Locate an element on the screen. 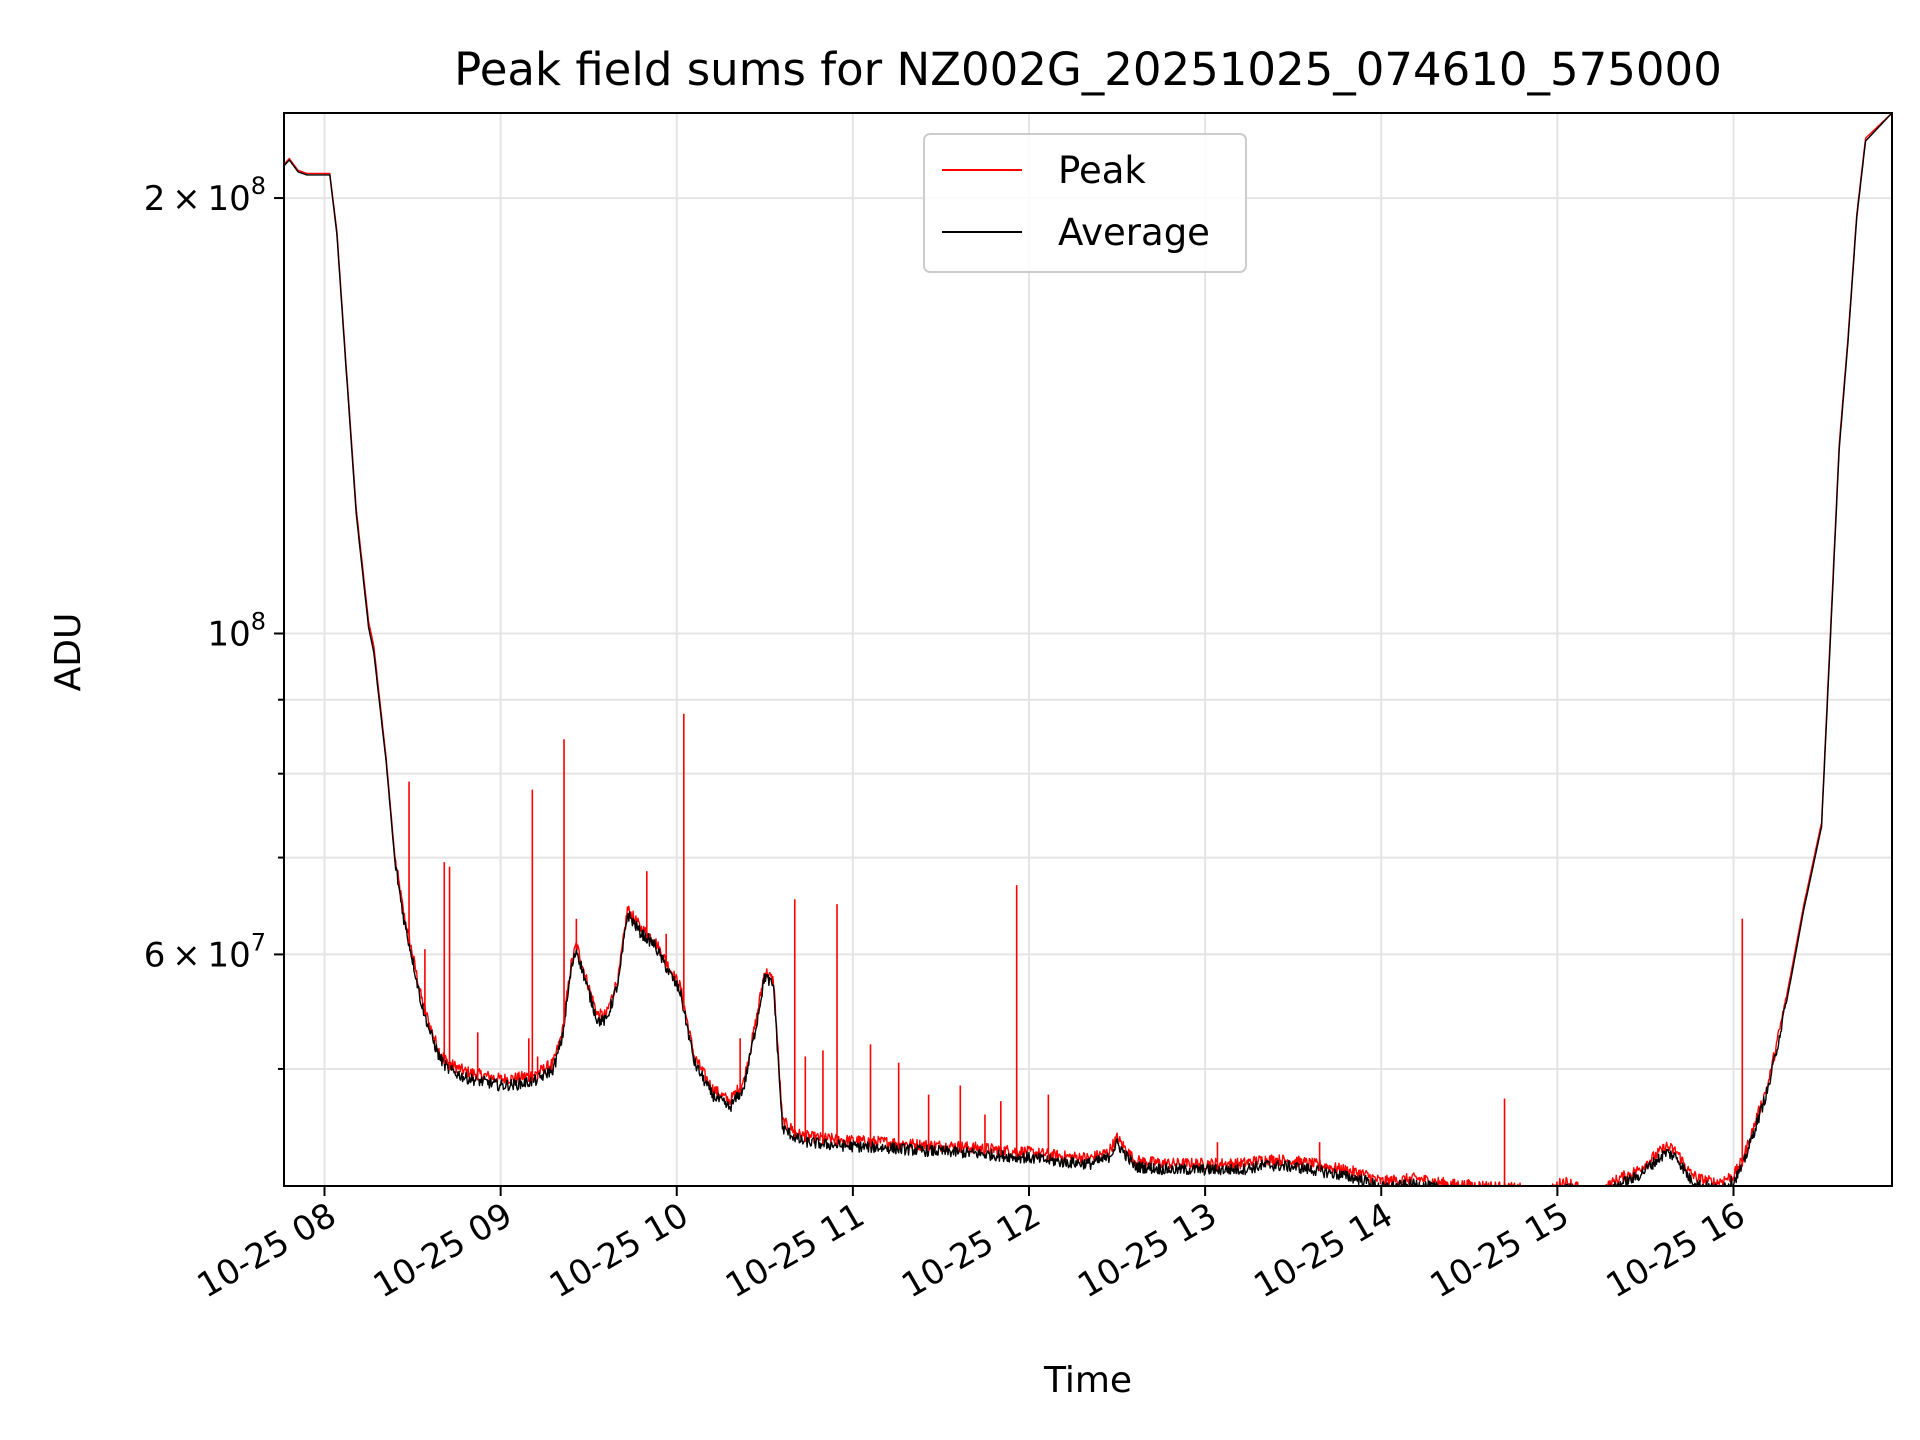 The width and height of the screenshot is (1920, 1440). legend-box is located at coordinates (1085, 203).